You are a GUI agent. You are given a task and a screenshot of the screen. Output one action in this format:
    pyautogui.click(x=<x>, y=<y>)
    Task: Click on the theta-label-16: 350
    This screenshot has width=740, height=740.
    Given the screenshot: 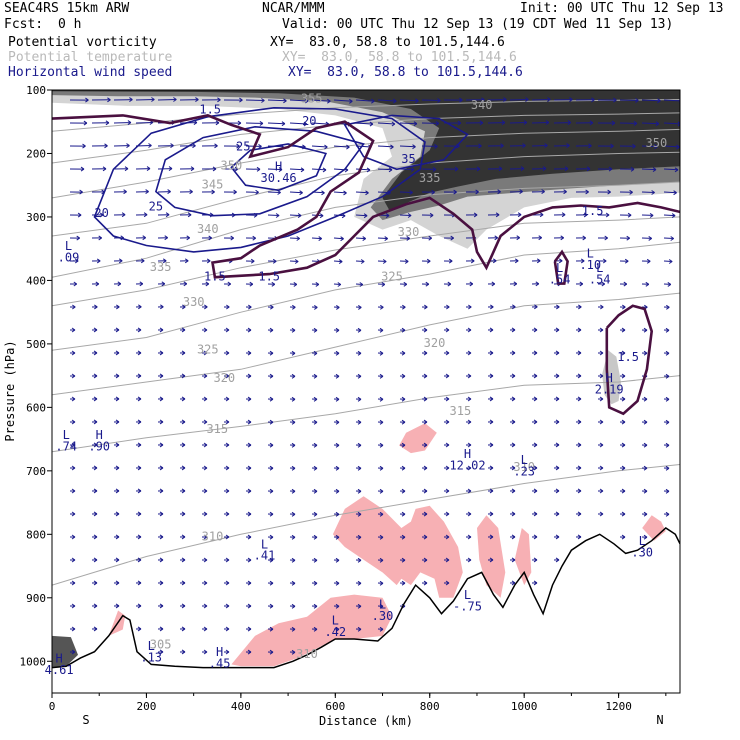 What is the action you would take?
    pyautogui.click(x=657, y=143)
    